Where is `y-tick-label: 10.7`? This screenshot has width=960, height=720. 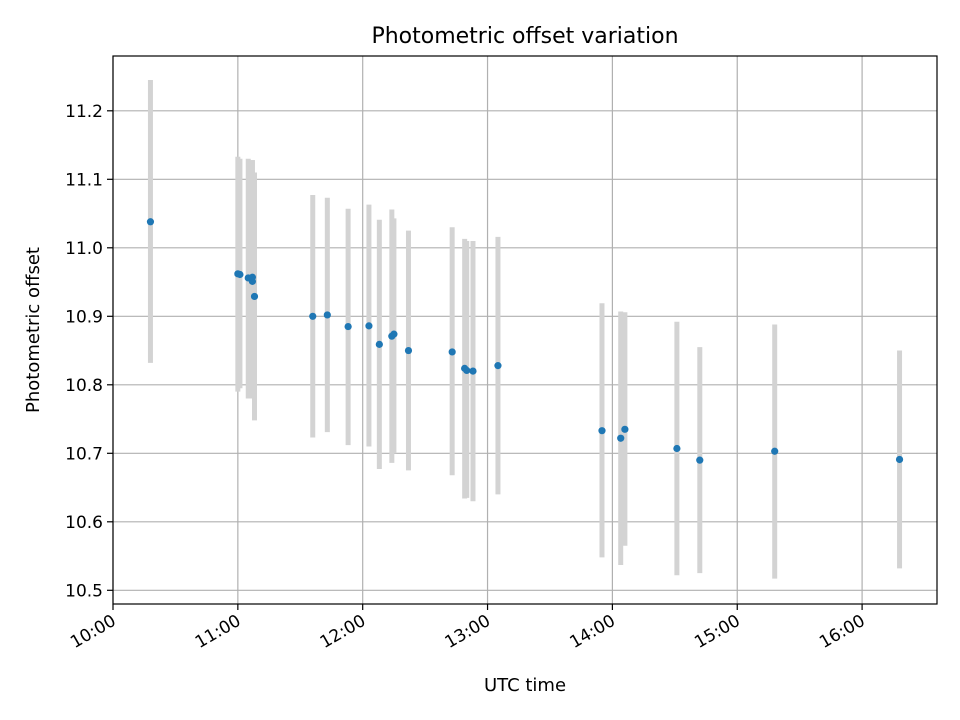
y-tick-label: 10.7 is located at coordinates (84, 454).